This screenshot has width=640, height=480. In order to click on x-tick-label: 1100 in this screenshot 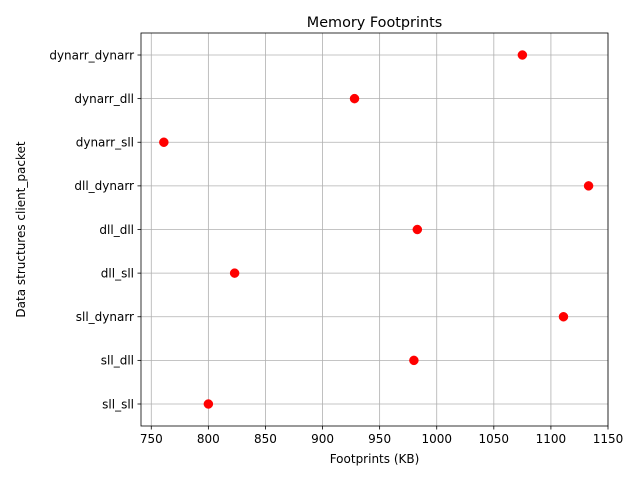, I will do `click(551, 439)`.